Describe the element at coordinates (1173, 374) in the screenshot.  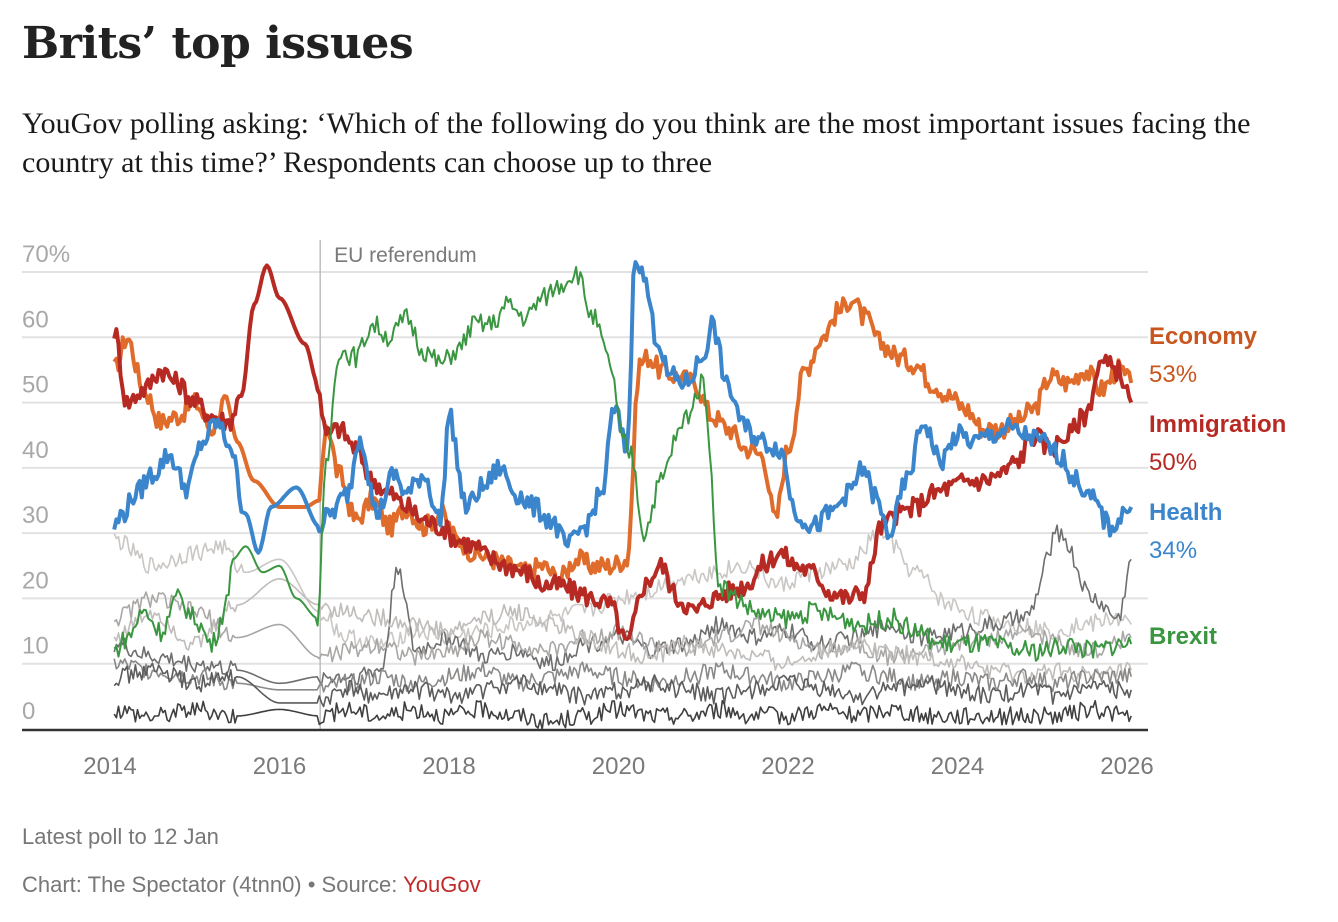
I see `end-value-economy: 53%` at that location.